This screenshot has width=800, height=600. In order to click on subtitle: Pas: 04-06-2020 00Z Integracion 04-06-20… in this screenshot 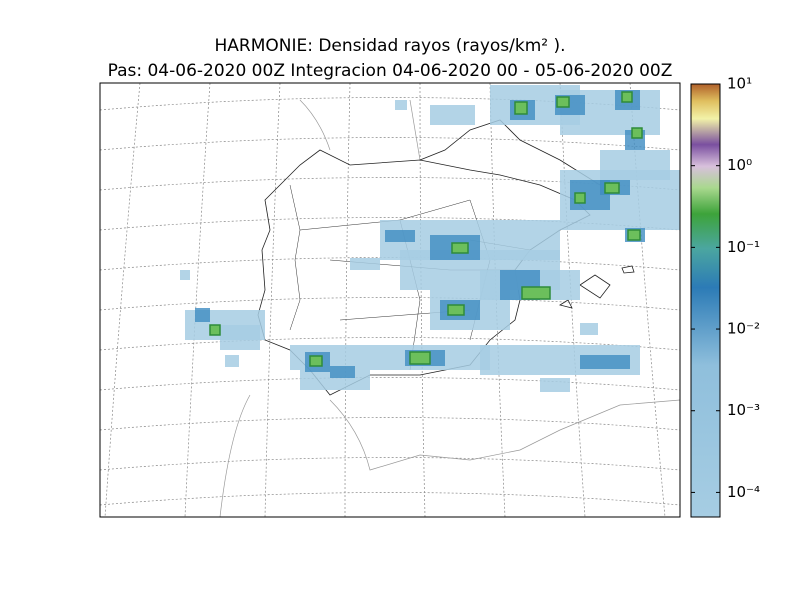, I will do `click(390, 71)`.